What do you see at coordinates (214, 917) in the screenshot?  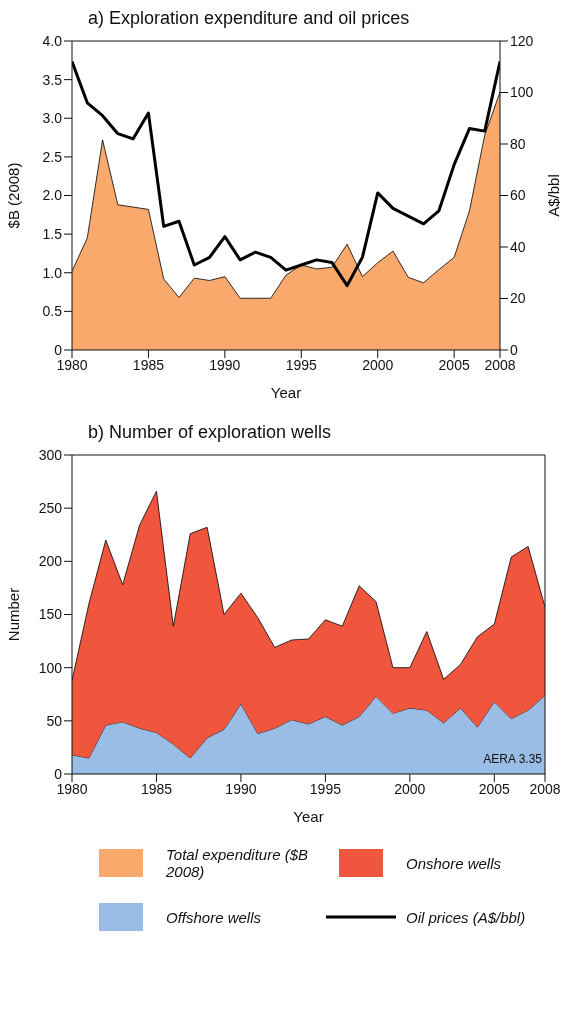 I see `legend-label: Offshore wells` at bounding box center [214, 917].